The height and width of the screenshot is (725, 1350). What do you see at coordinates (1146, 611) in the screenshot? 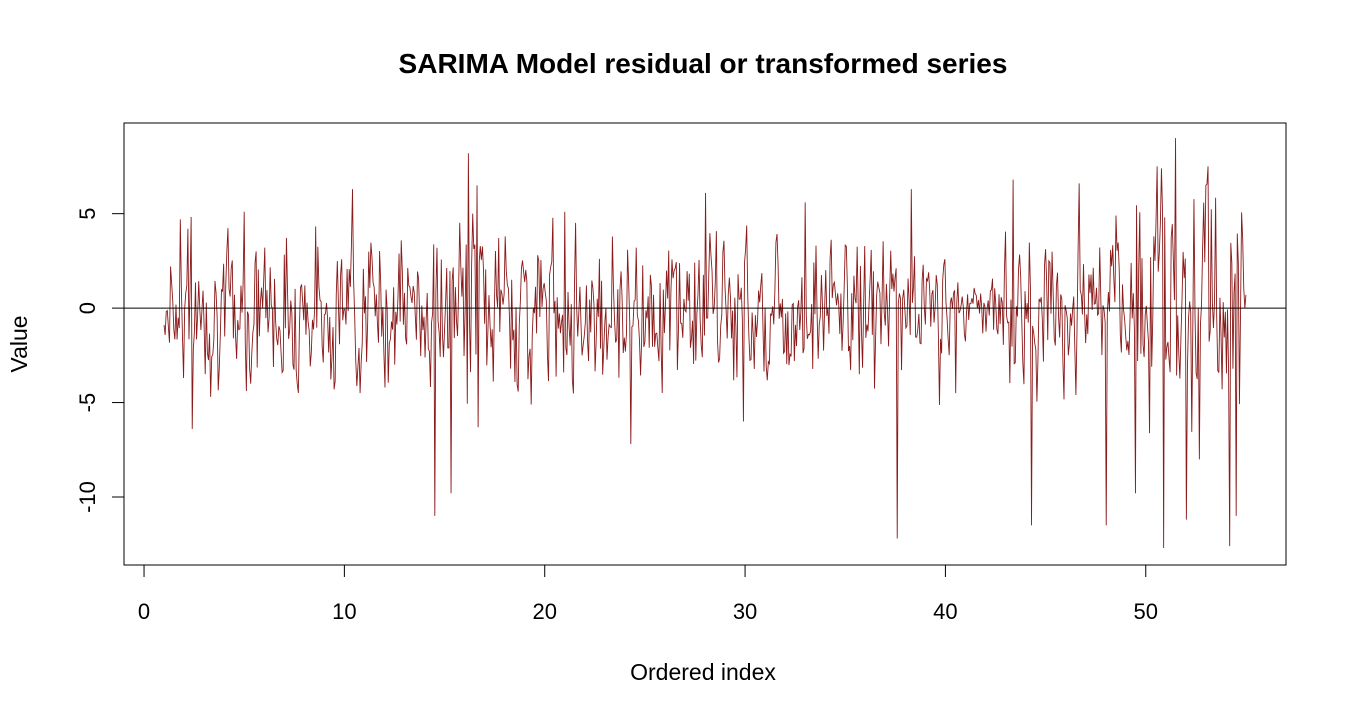
I see `x-tick-label: 50` at bounding box center [1146, 611].